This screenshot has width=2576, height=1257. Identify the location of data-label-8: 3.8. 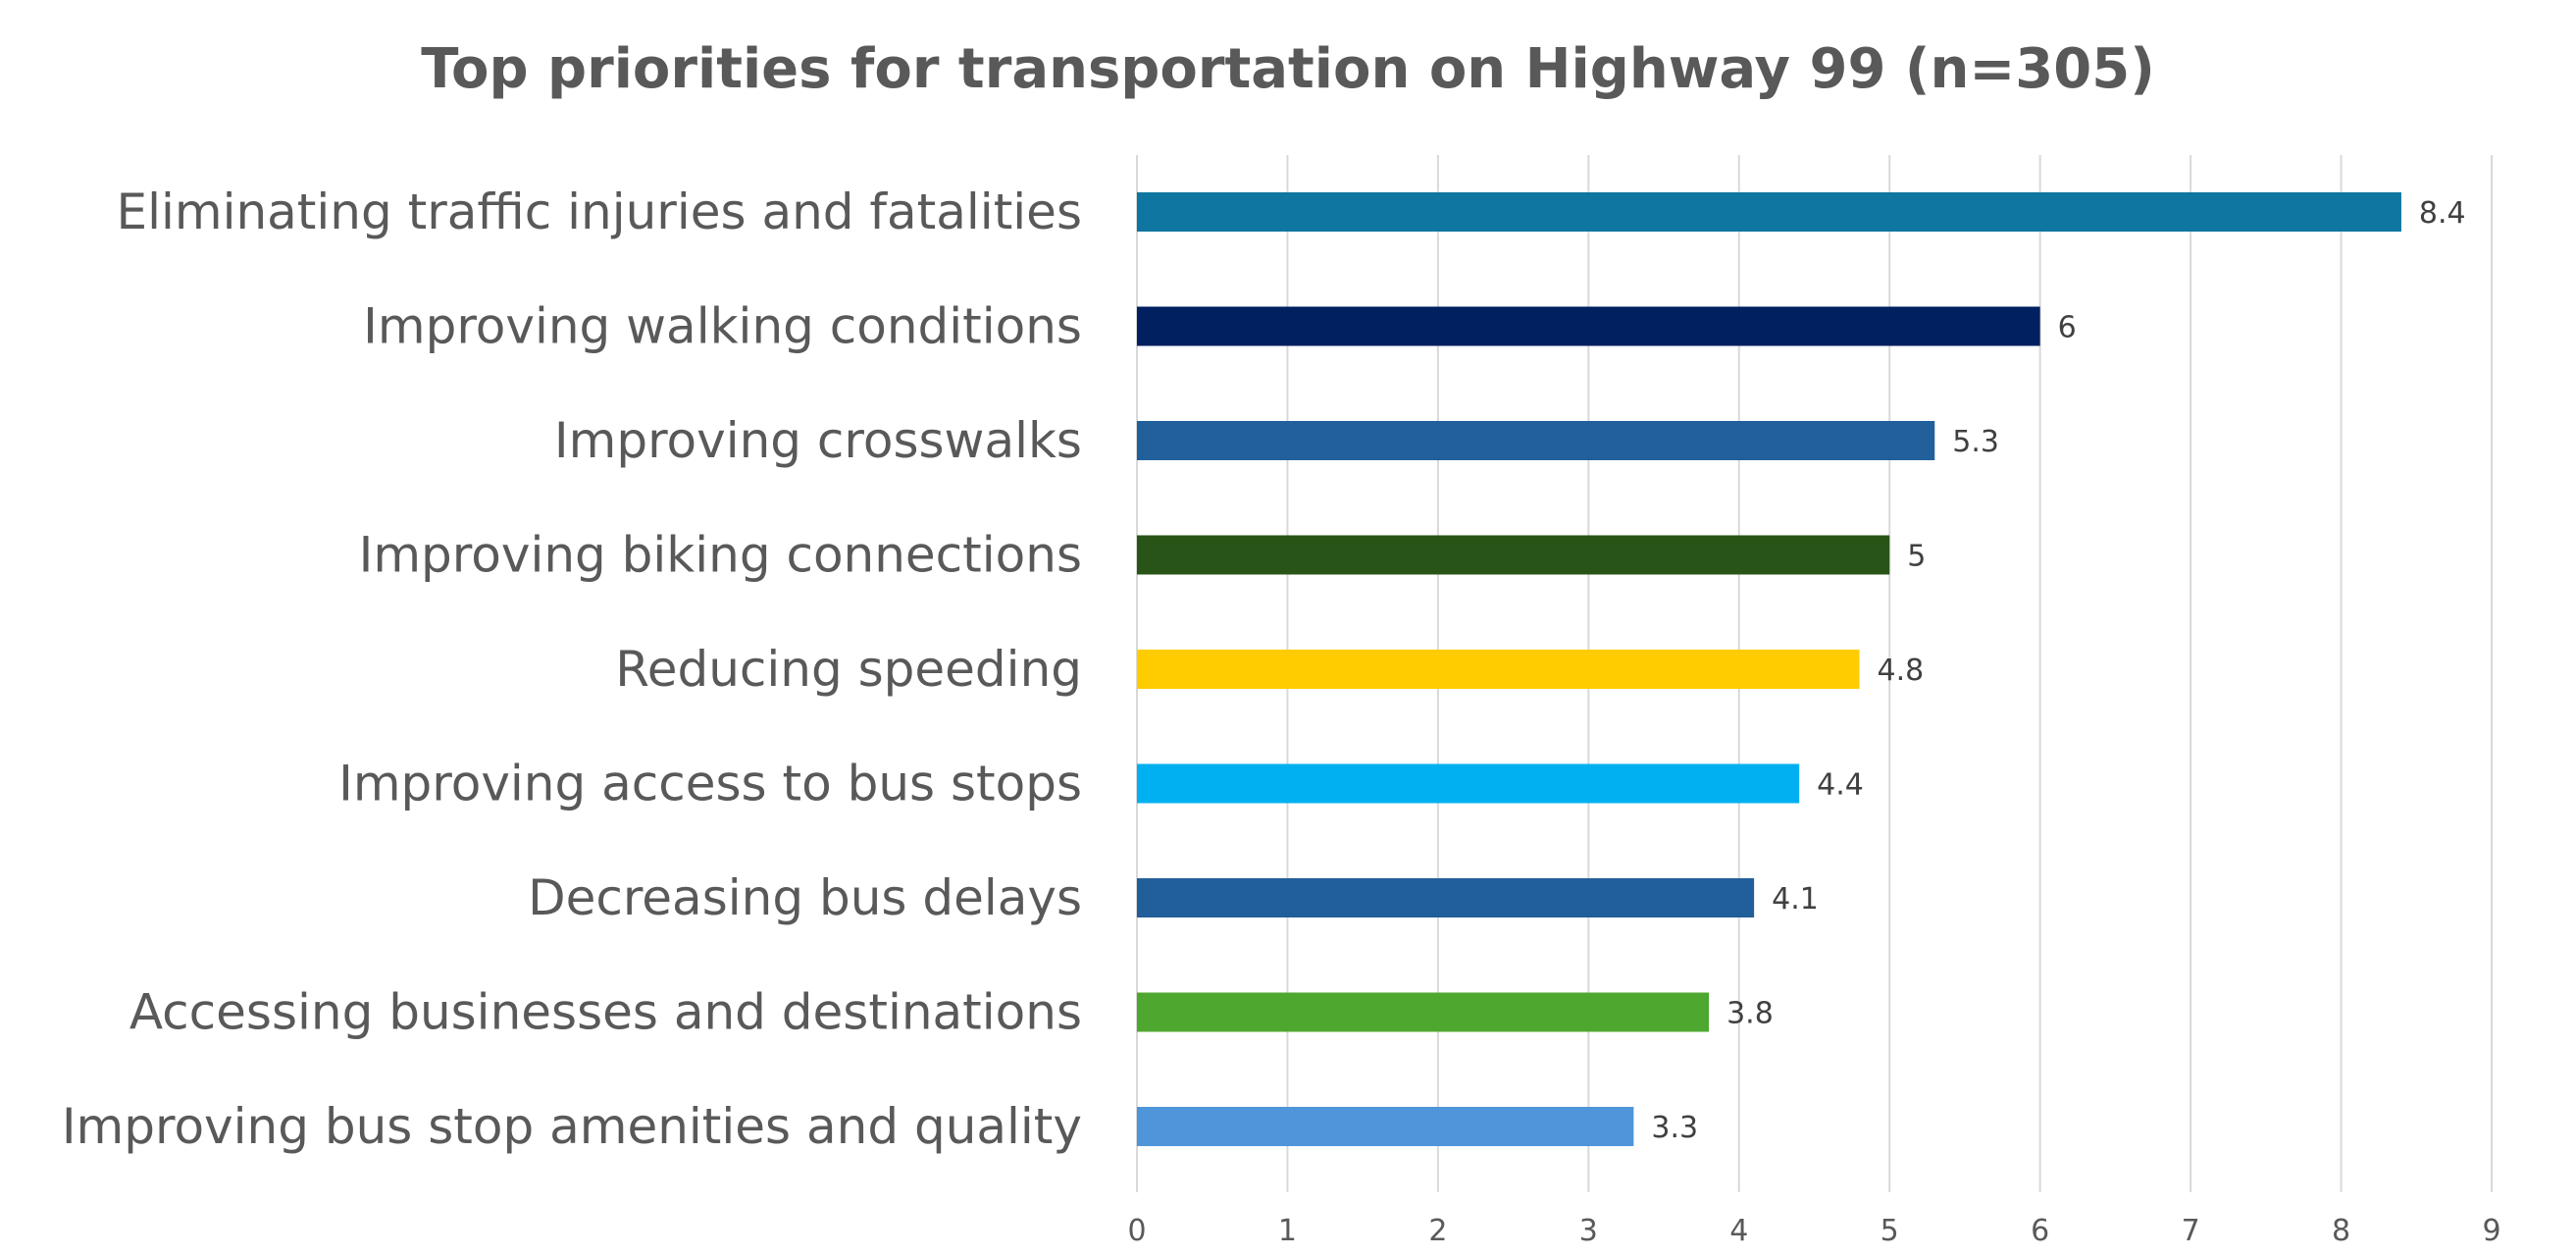
(1750, 1014).